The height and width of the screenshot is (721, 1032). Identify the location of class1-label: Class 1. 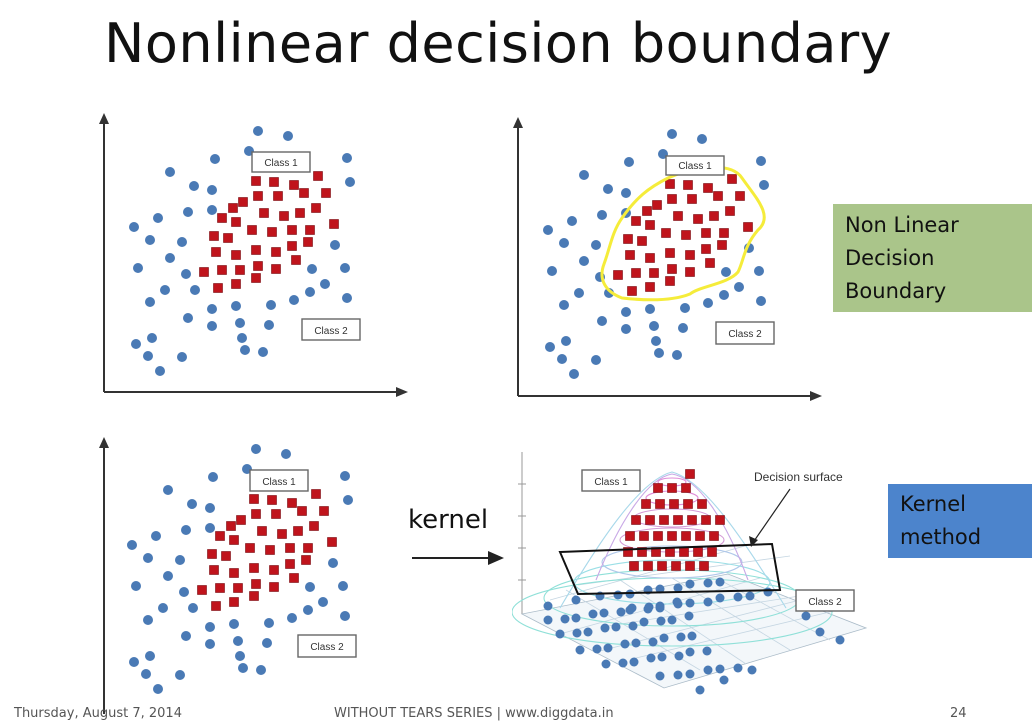
(281, 163).